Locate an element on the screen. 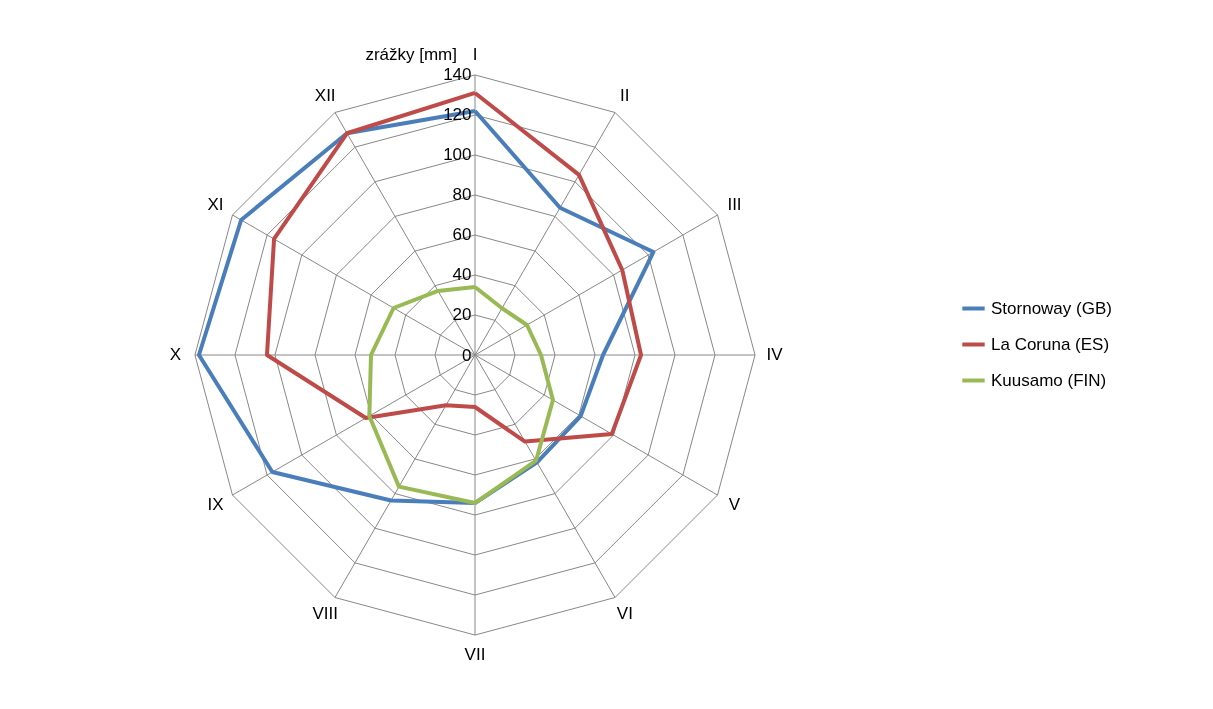  spoke-label: X is located at coordinates (175, 354).